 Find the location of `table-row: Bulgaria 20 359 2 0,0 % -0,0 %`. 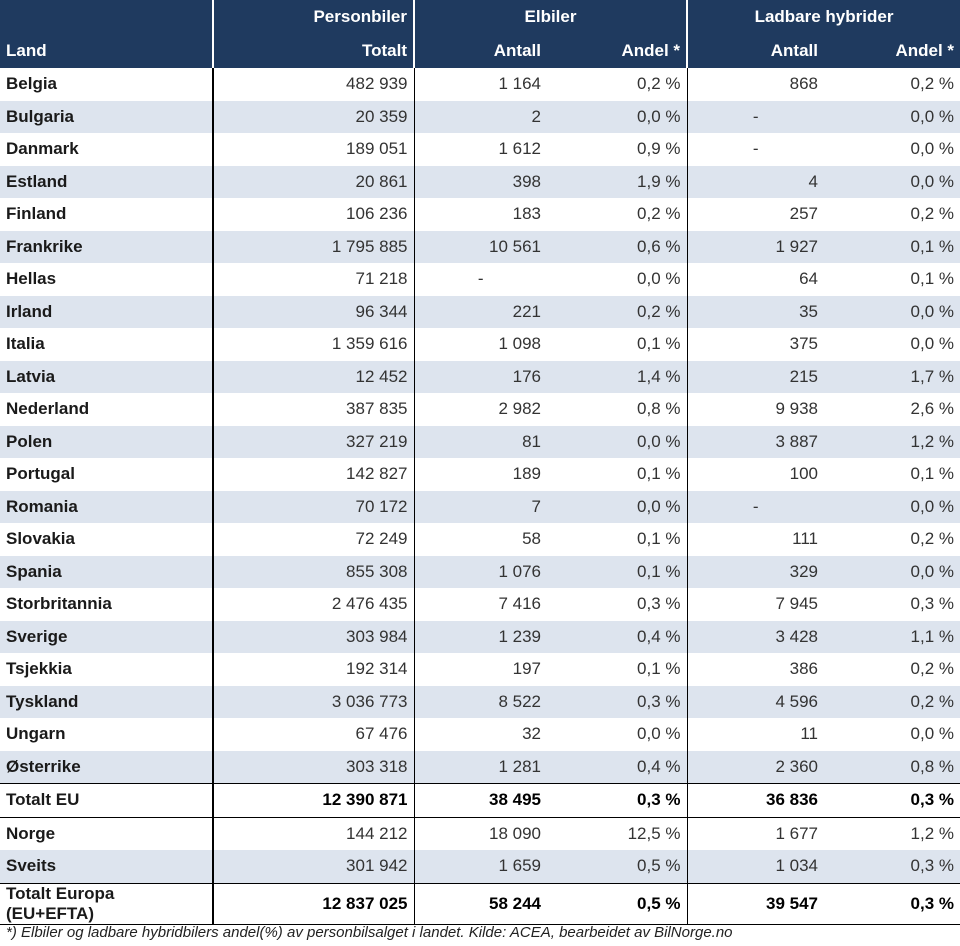

table-row: Bulgaria 20 359 2 0,0 % -0,0 % is located at coordinates (480, 116).